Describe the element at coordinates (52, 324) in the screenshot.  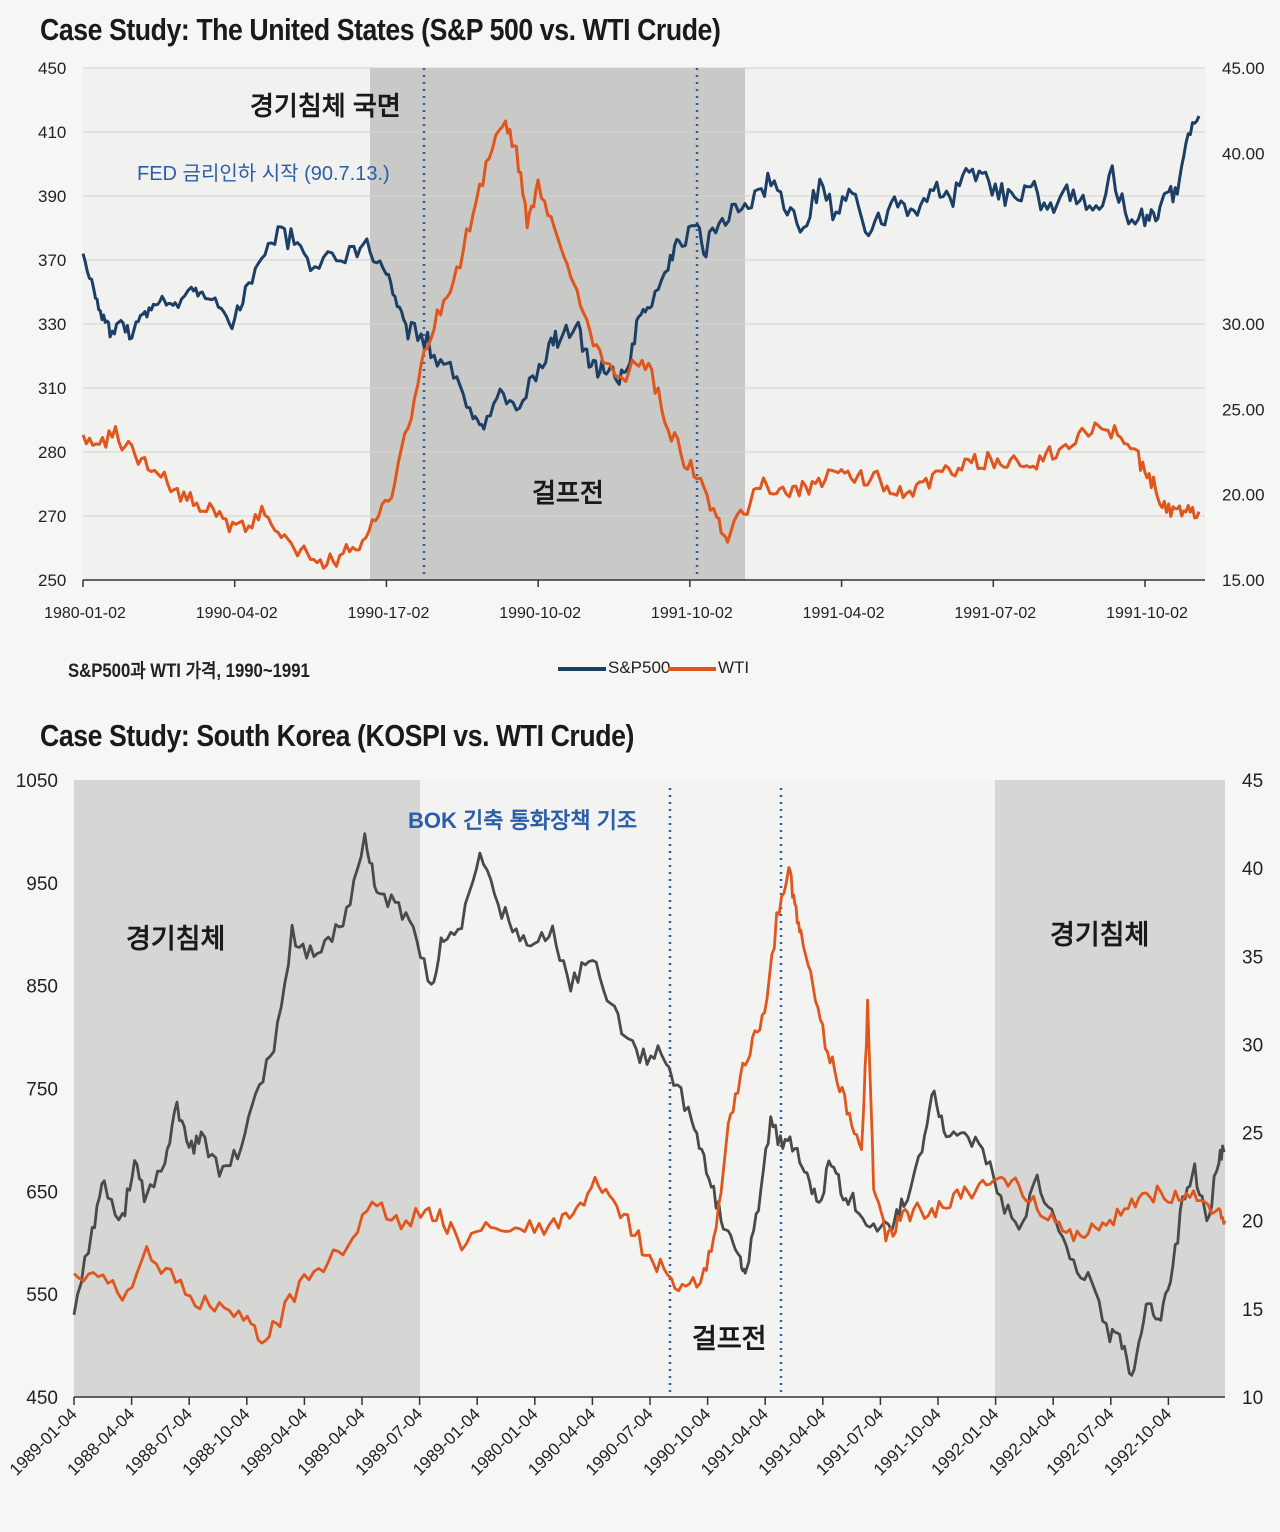
I see `us-left-tick-label: 330` at that location.